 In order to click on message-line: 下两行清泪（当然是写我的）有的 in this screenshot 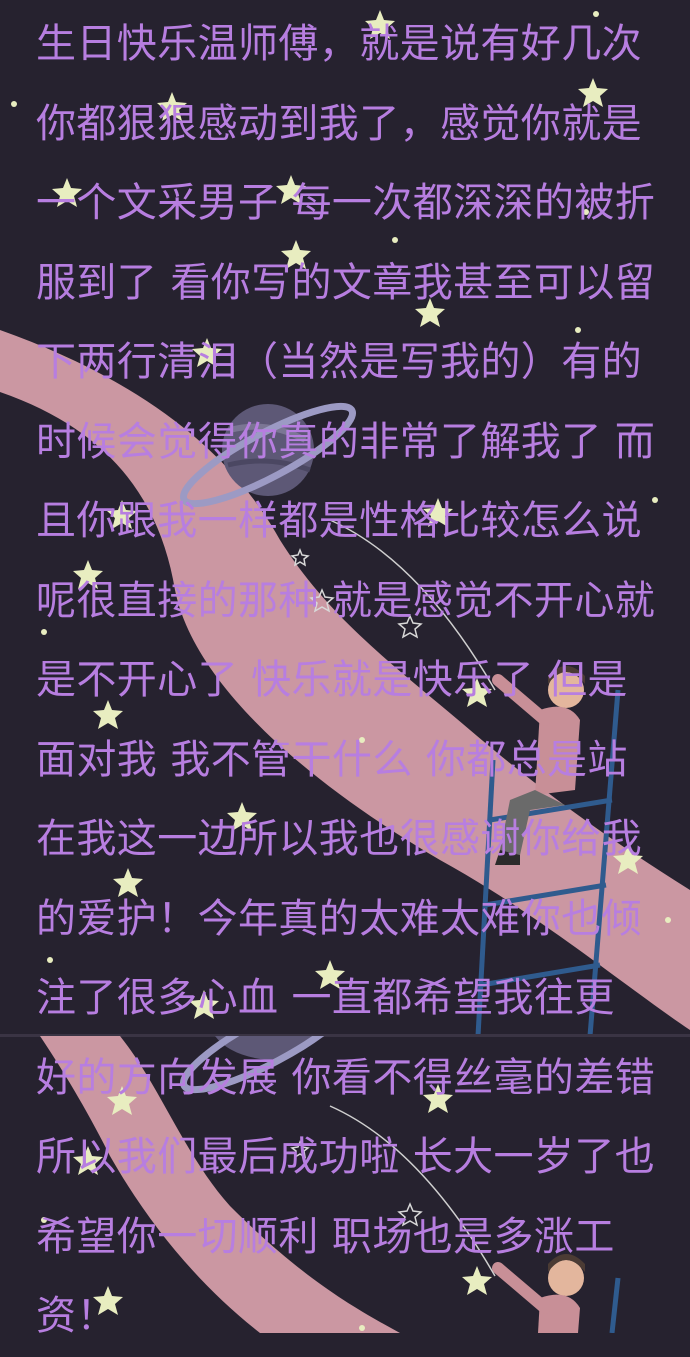, I will do `click(339, 362)`.